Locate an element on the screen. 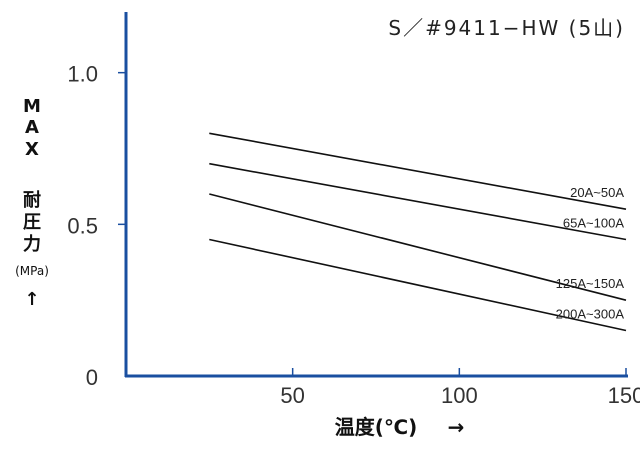  series-label: 125A~150A is located at coordinates (590, 283).